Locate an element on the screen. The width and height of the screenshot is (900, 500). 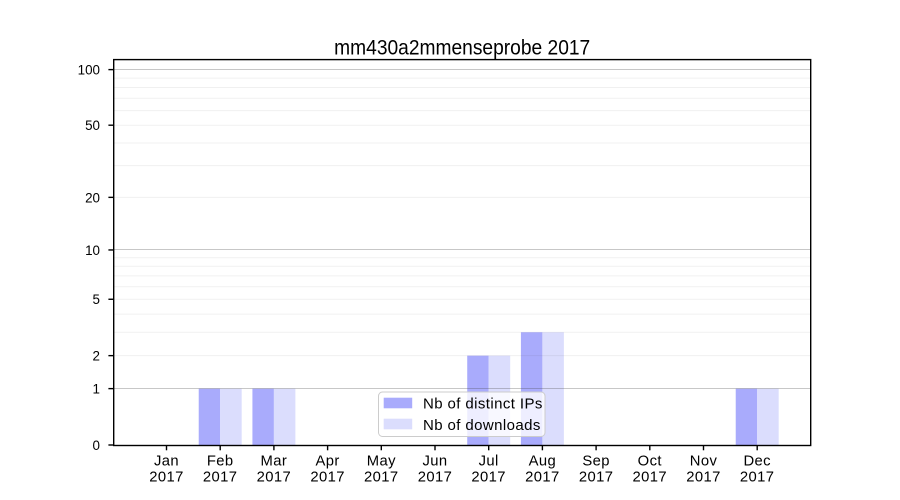
svg-text: Nb of downloads is located at coordinates (482, 425).